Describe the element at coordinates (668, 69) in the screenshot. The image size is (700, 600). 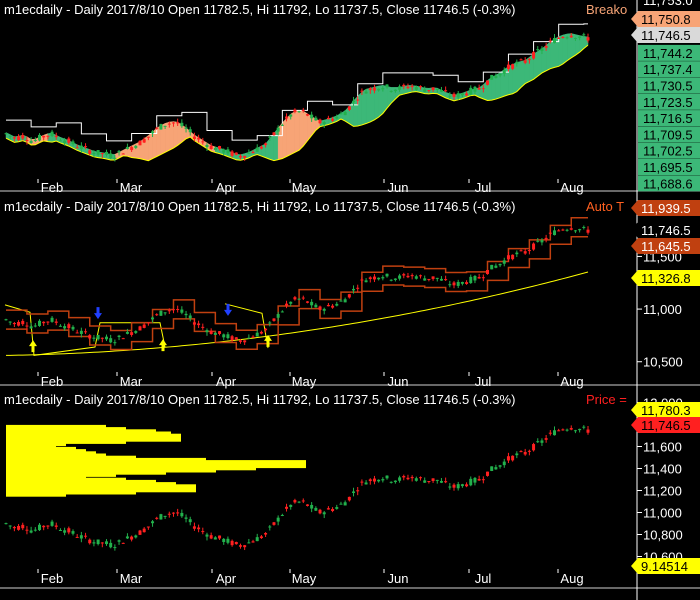
I see `y-tick-label: 11,737.4` at that location.